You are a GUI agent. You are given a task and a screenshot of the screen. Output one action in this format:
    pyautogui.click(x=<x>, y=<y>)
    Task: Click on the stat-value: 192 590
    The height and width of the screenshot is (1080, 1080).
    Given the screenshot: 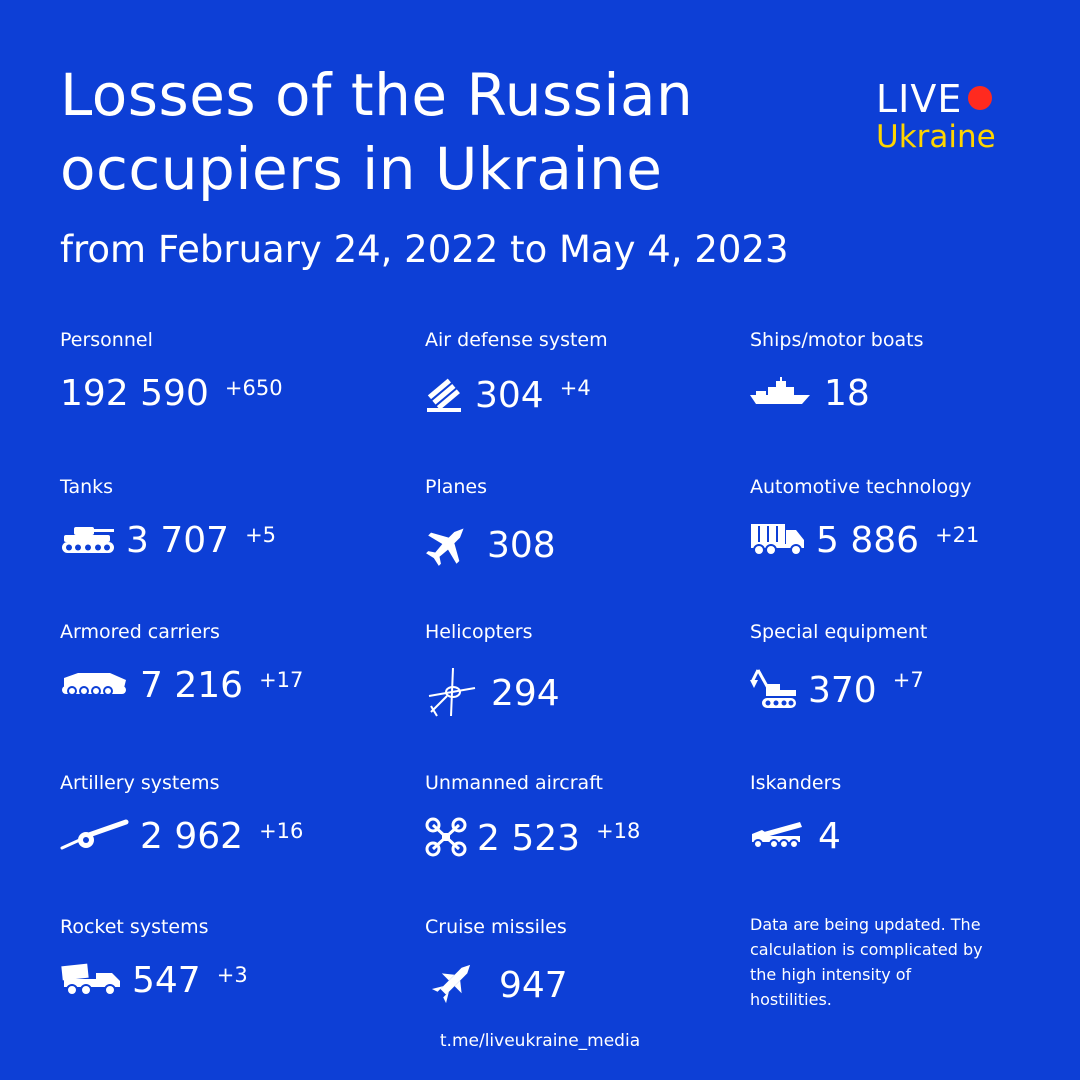 What is the action you would take?
    pyautogui.click(x=134, y=393)
    